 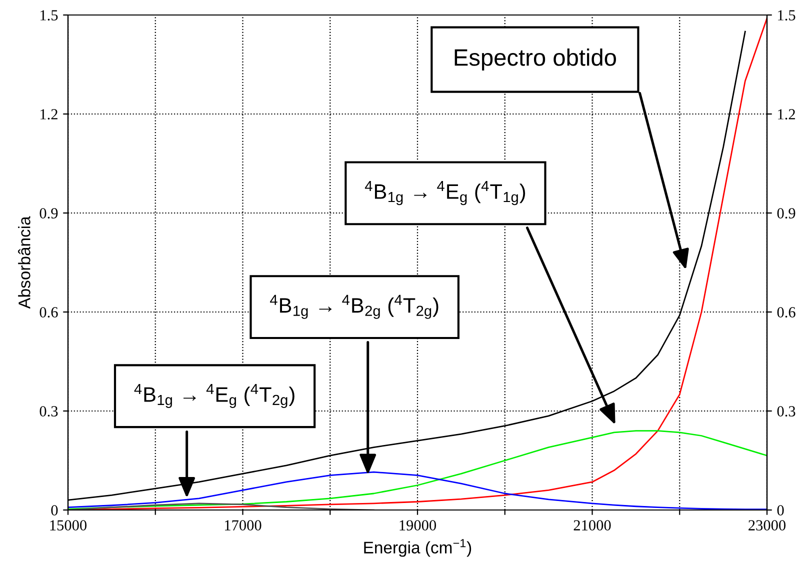 I want to click on x-tick-label: 23000, so click(x=767, y=525).